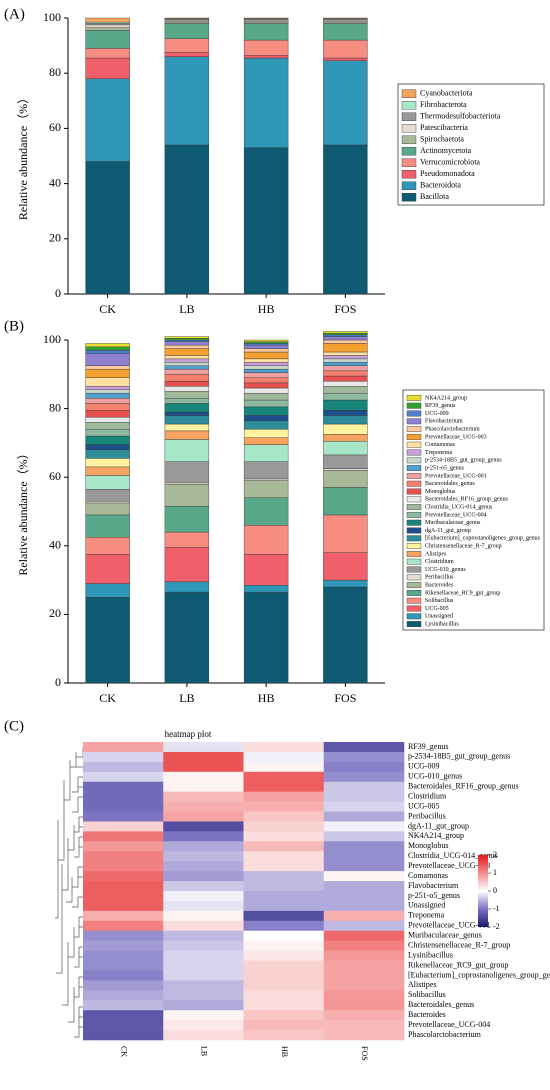 This screenshot has width=550, height=1090. What do you see at coordinates (426, 905) in the screenshot?
I see `row-label: Unassigned` at bounding box center [426, 905].